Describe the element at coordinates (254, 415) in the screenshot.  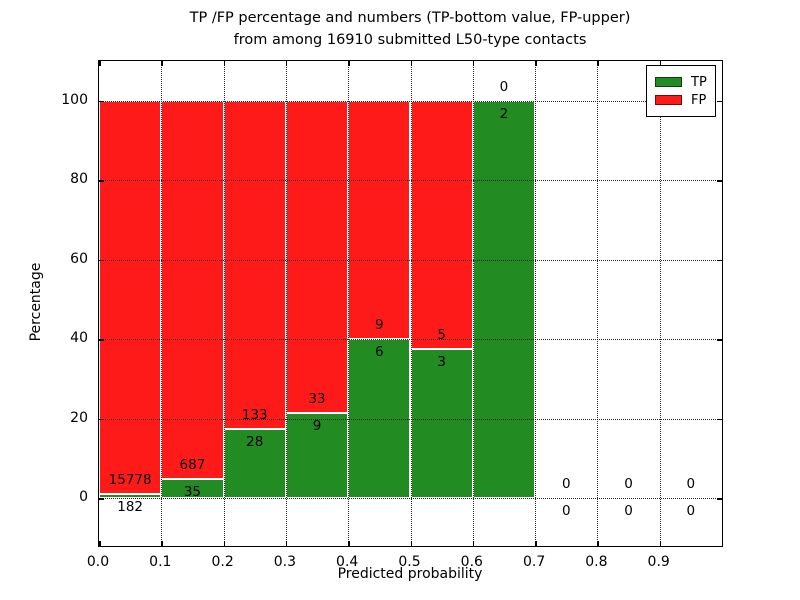
I see `fp-count-label: 133` at that location.